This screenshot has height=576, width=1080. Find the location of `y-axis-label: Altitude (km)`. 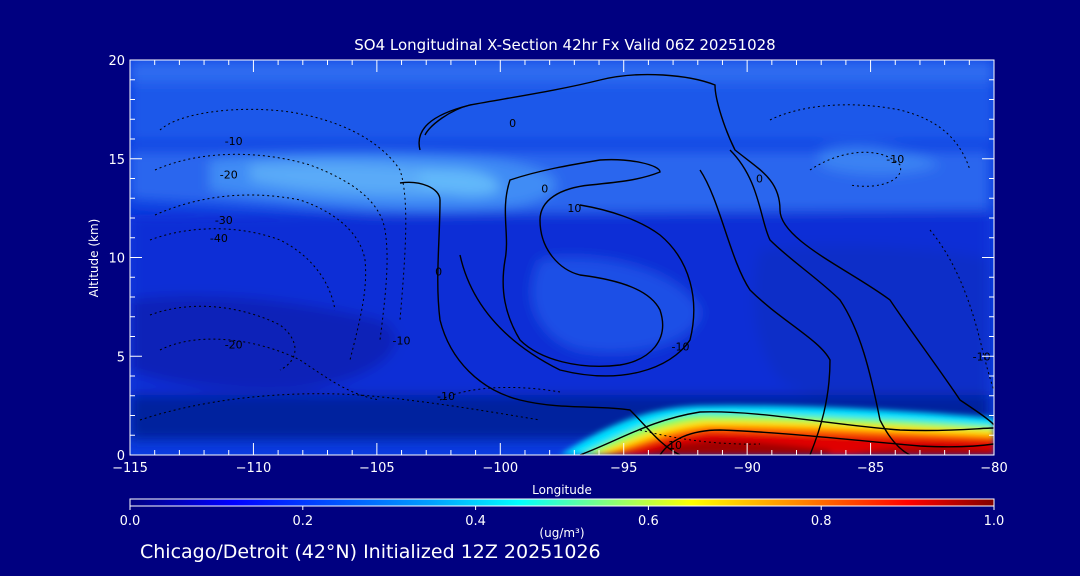

y-axis-label: Altitude (km) is located at coordinates (94, 258).